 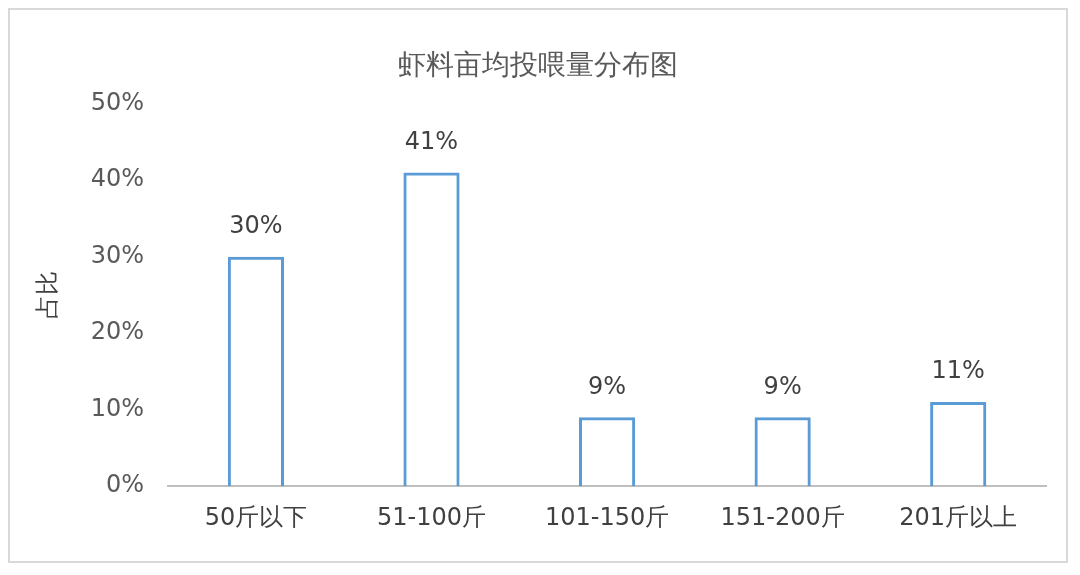 I want to click on x-tick-label: 101-150斤, so click(x=607, y=516).